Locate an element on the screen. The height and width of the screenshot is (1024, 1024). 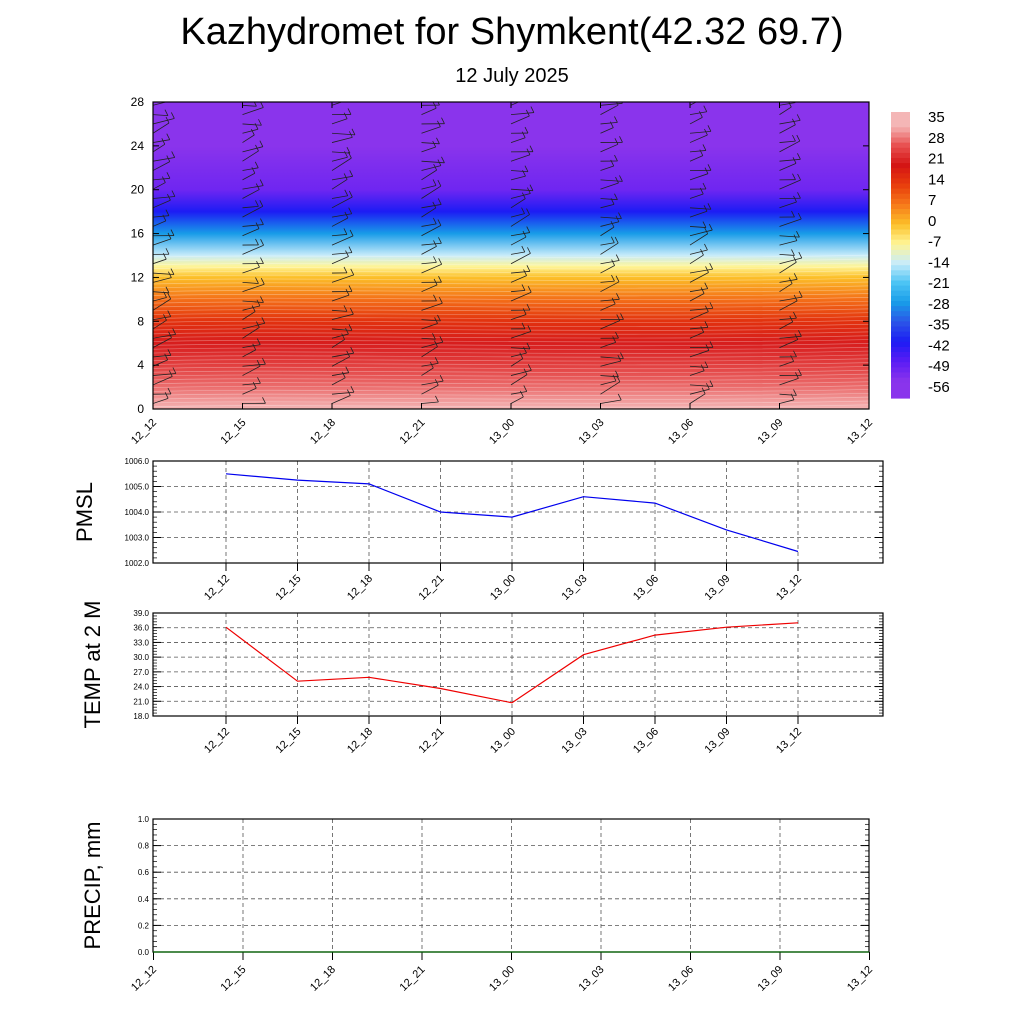
x-tick-label: 13_00 is located at coordinates (503, 588).